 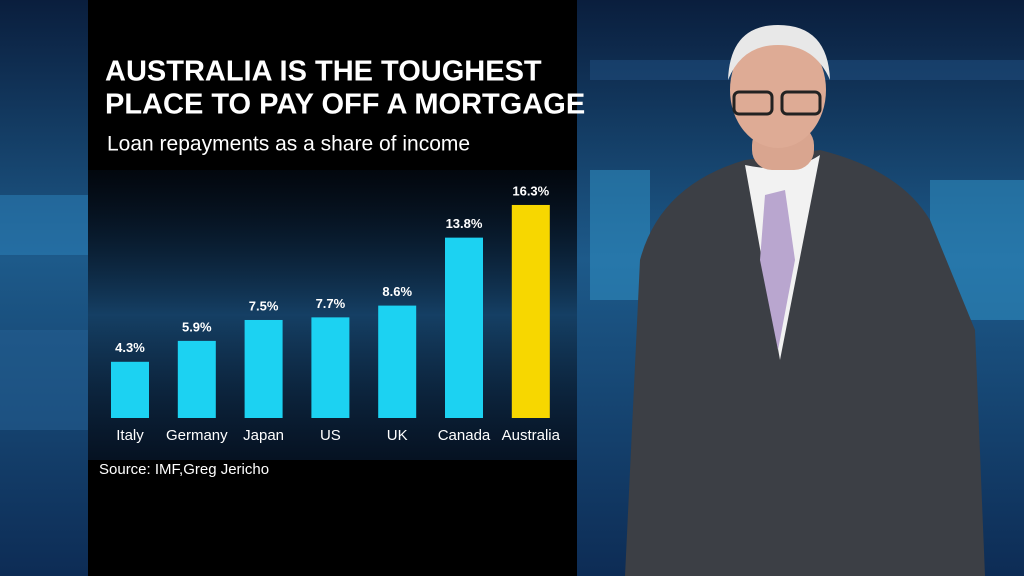 What do you see at coordinates (130, 347) in the screenshot?
I see `value-label: 4.3%` at bounding box center [130, 347].